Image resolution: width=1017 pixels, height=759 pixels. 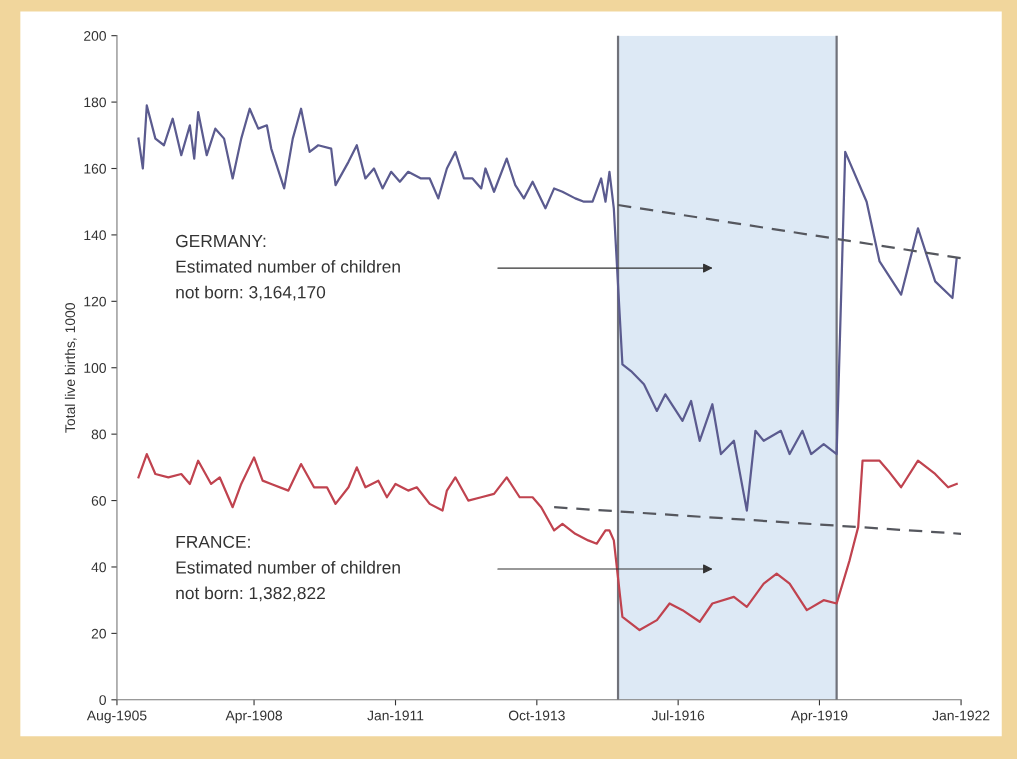 I want to click on y-tick-label: 80, so click(x=98, y=434).